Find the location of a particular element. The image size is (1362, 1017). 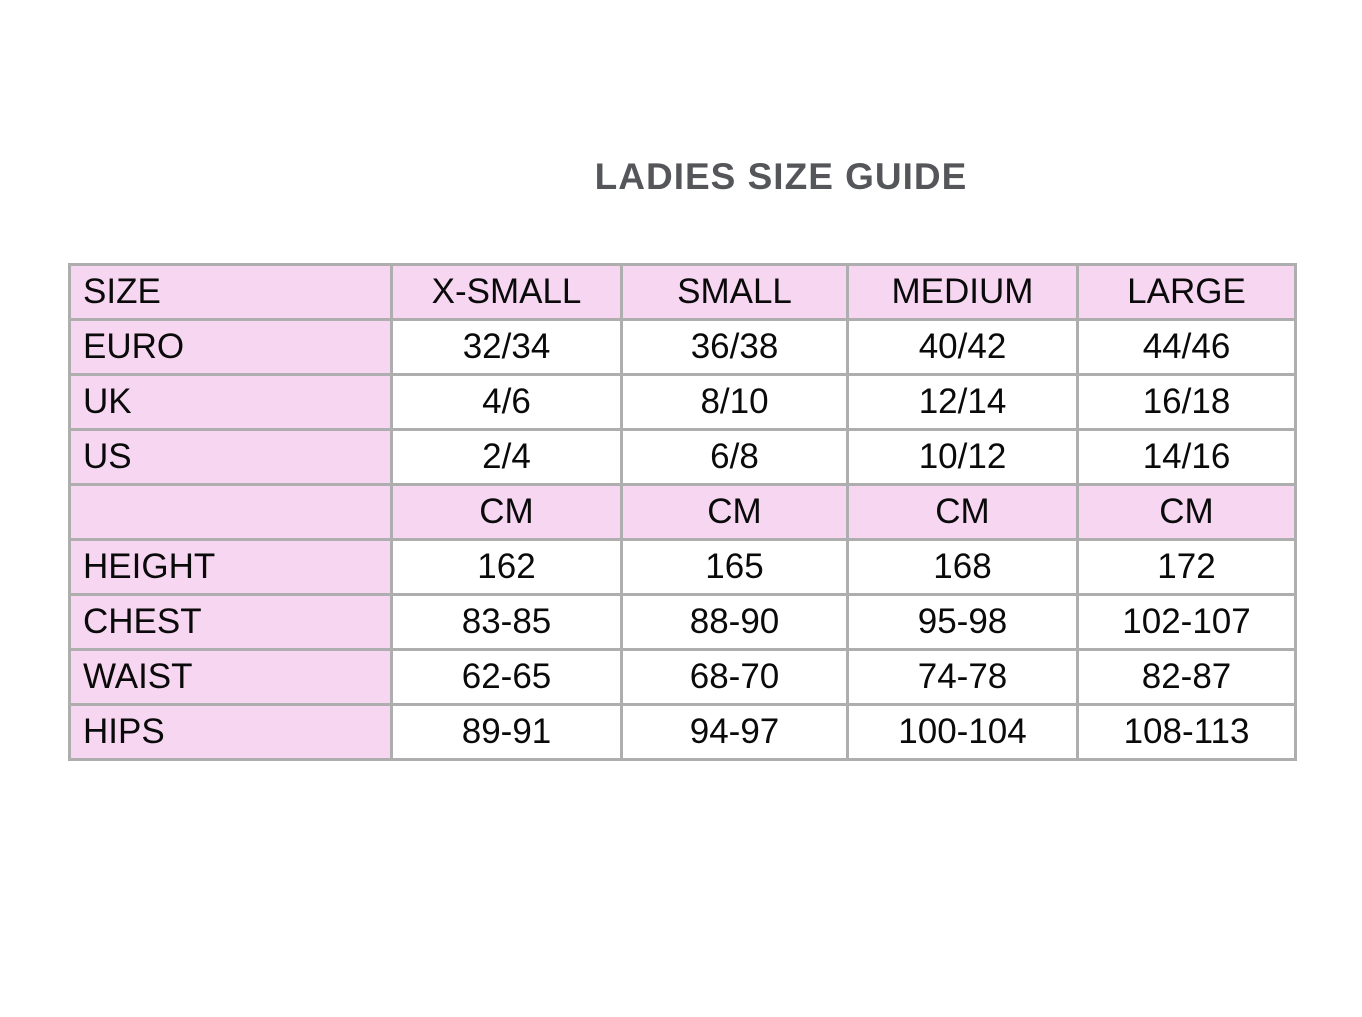

column-header-x-small: X-SMALL is located at coordinates (506, 292).